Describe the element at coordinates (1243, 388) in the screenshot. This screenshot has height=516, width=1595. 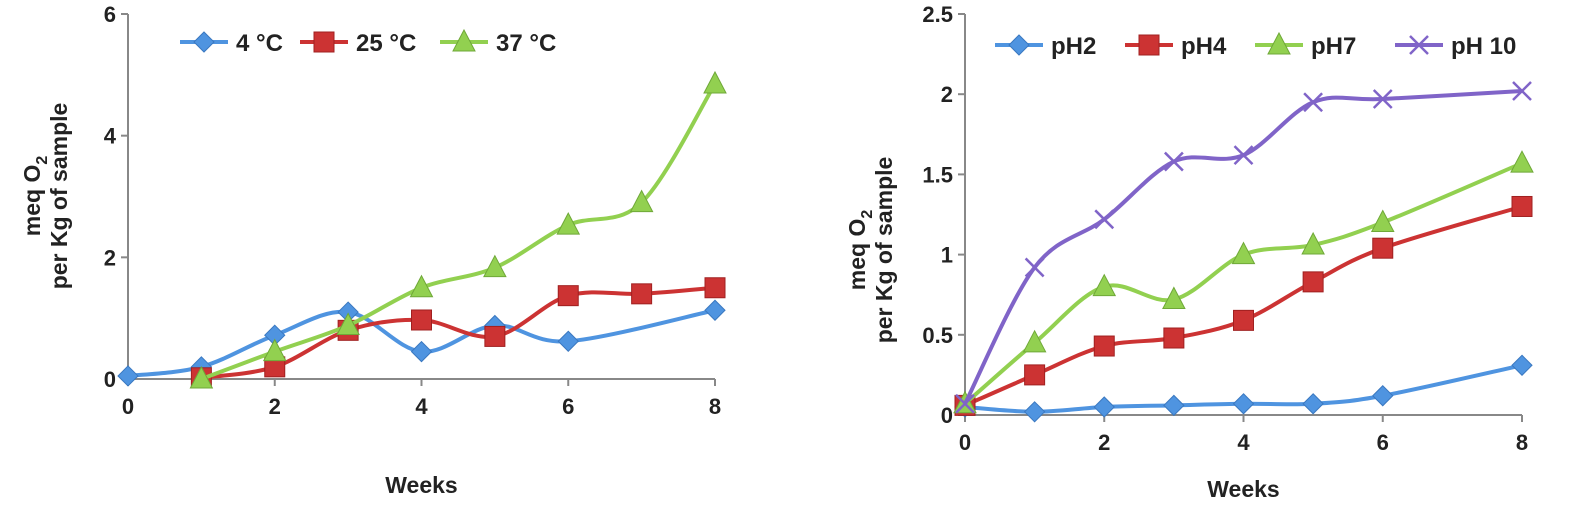
I see `series-ph2` at that location.